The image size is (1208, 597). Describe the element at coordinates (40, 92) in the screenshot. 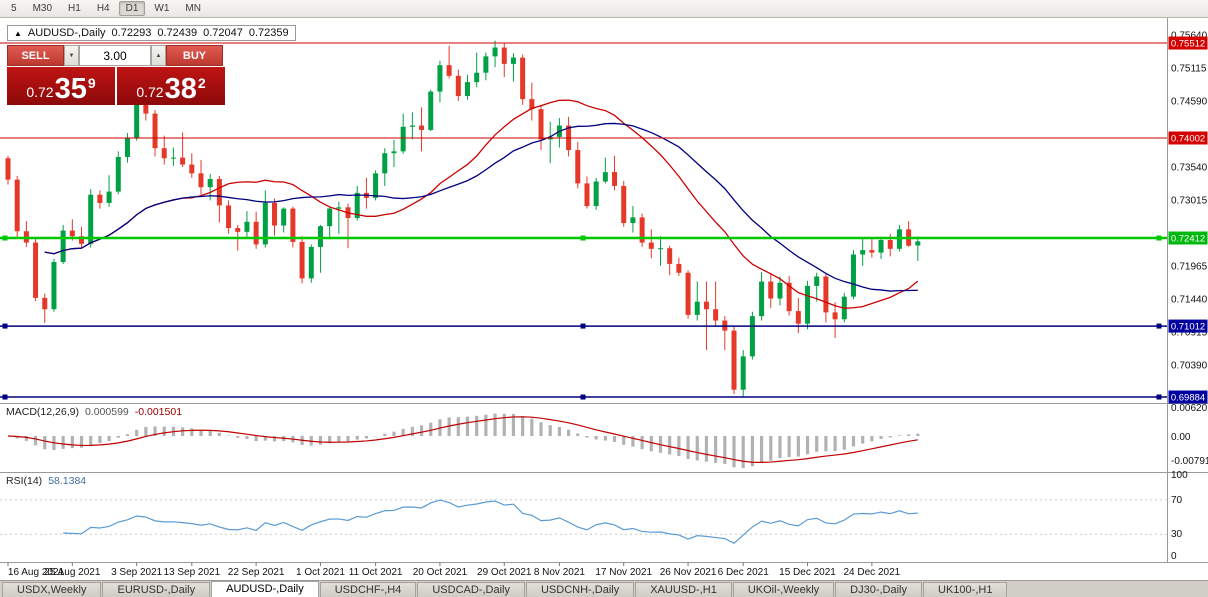

I see `sell-price-prefix: 0.72` at that location.